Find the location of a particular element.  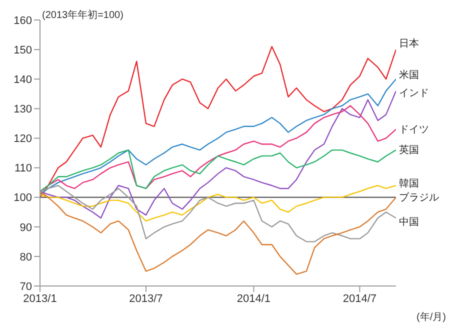

series-label: インド is located at coordinates (414, 93).